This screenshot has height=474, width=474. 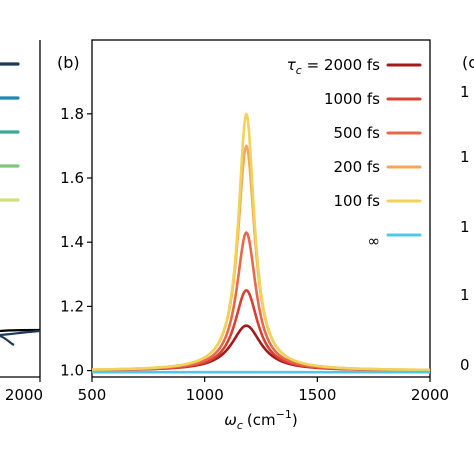 I want to click on left-panel-fragment: 2000, so click(x=21, y=222).